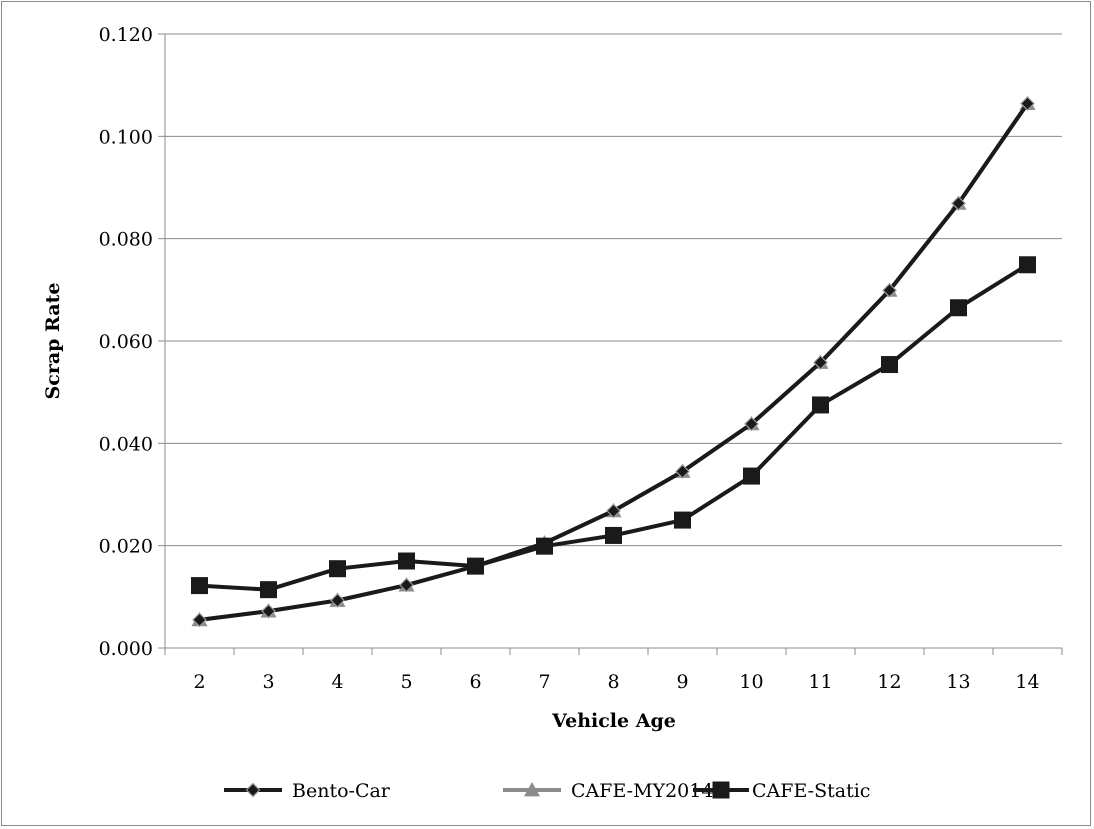  I want to click on y-tick-label: 0.120, so click(126, 35).